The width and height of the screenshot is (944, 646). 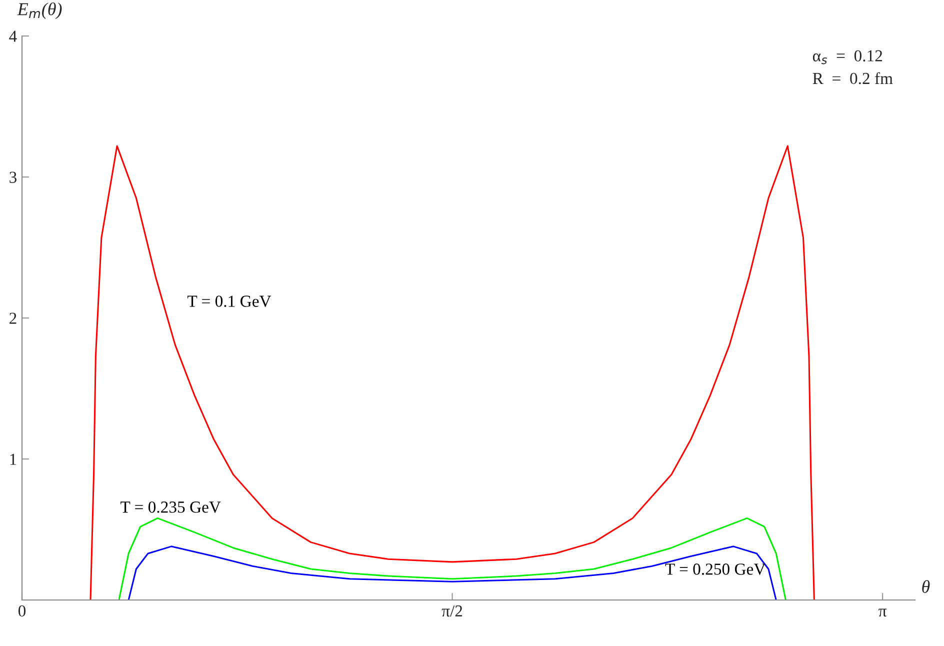 I want to click on y-axis-title: E$_{m}$(θ), so click(x=39, y=10).